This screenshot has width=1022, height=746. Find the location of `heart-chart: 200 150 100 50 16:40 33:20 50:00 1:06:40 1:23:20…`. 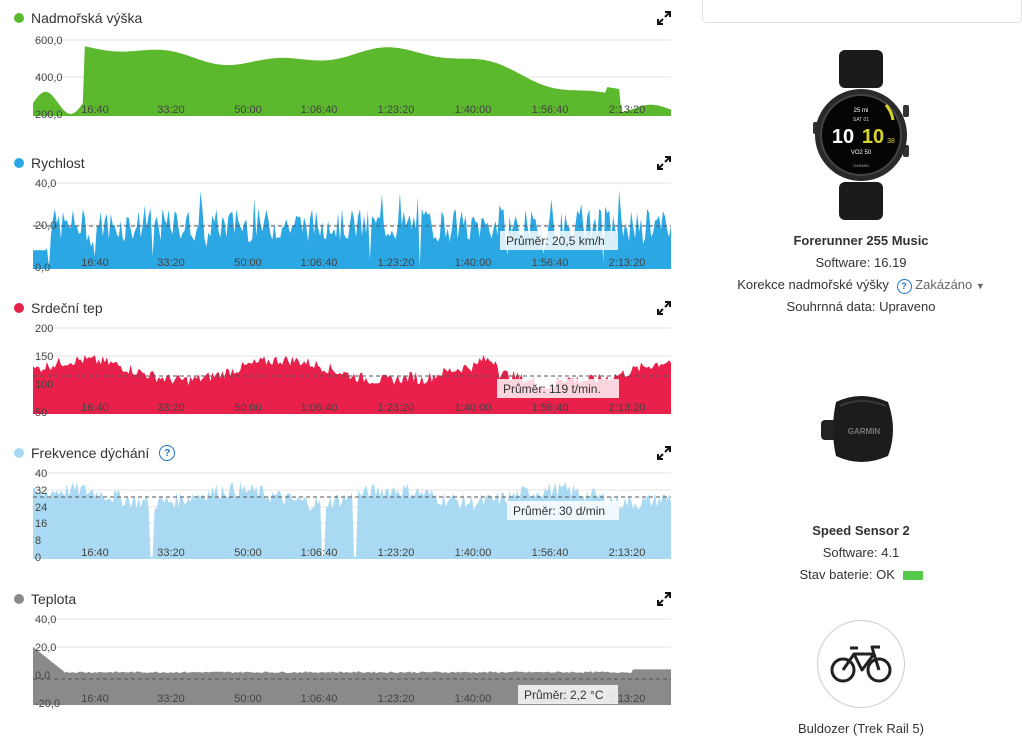

heart-chart: 200 150 100 50 16:40 33:20 50:00 1:06:40 1:23:20… is located at coordinates (345, 370).